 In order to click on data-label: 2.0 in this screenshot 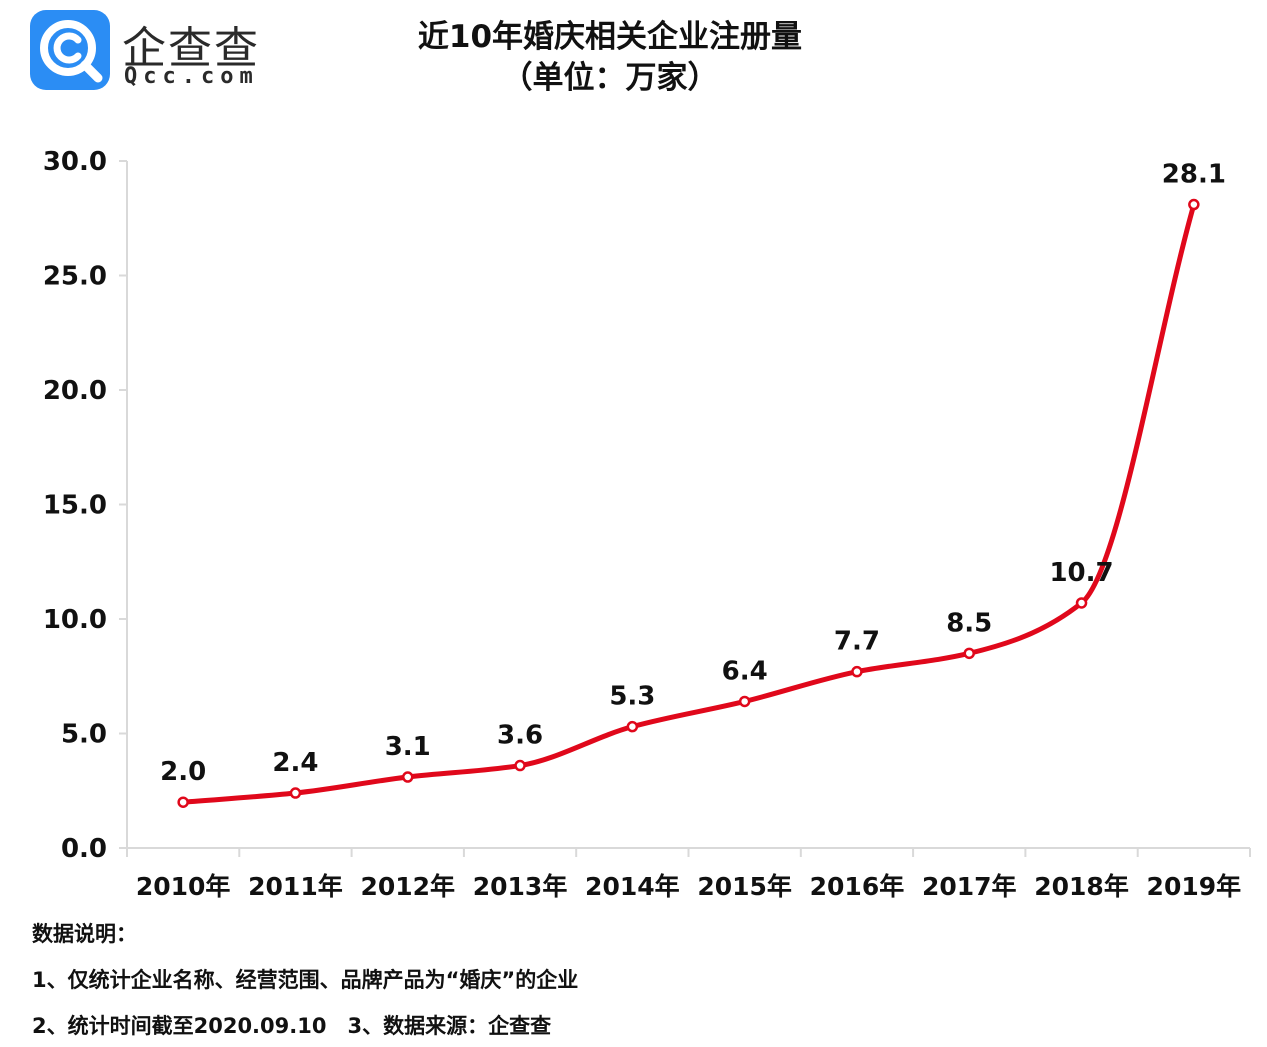, I will do `click(183, 772)`.